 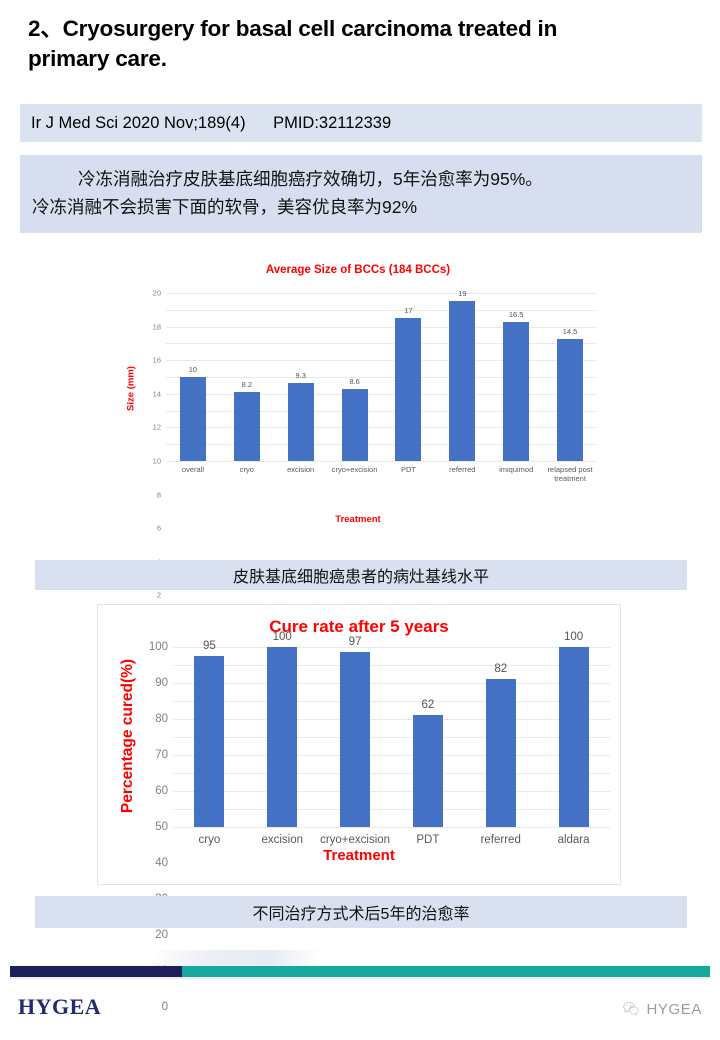 I want to click on x-axis-tick: PDT, so click(x=428, y=840).